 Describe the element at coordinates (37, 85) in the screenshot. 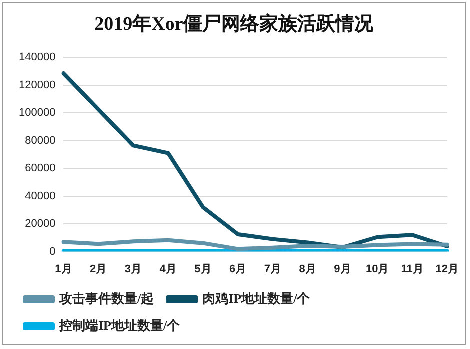

I see `y-tick-label: 120000` at that location.